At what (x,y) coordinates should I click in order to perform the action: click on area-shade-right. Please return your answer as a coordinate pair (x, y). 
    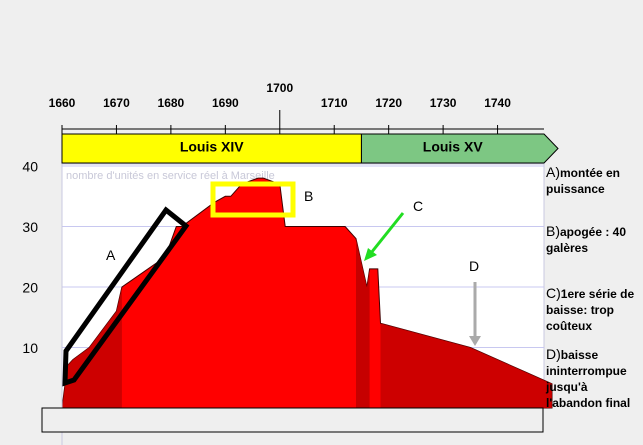
    Looking at the image, I should click on (466, 365).